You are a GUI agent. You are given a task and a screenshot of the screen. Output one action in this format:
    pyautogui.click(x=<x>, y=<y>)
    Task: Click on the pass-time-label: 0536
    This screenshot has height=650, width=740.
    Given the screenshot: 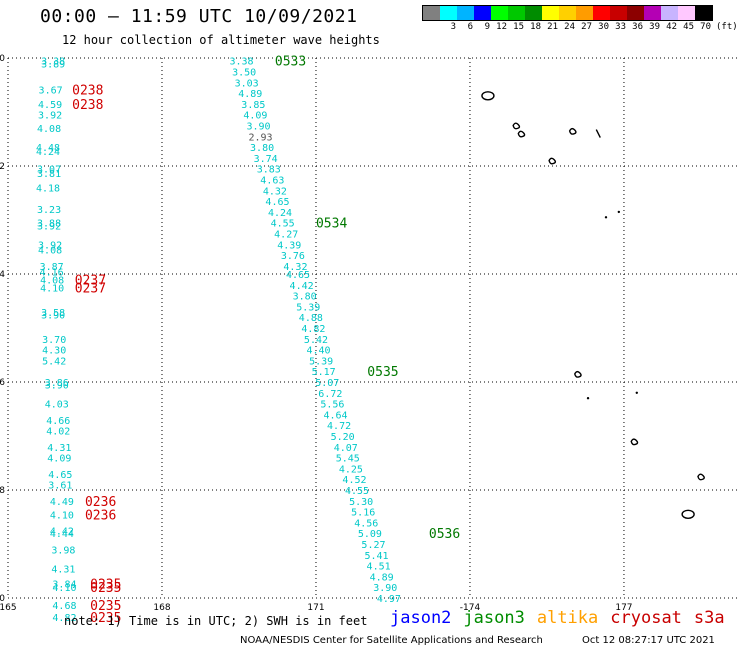 What is the action you would take?
    pyautogui.click(x=444, y=534)
    